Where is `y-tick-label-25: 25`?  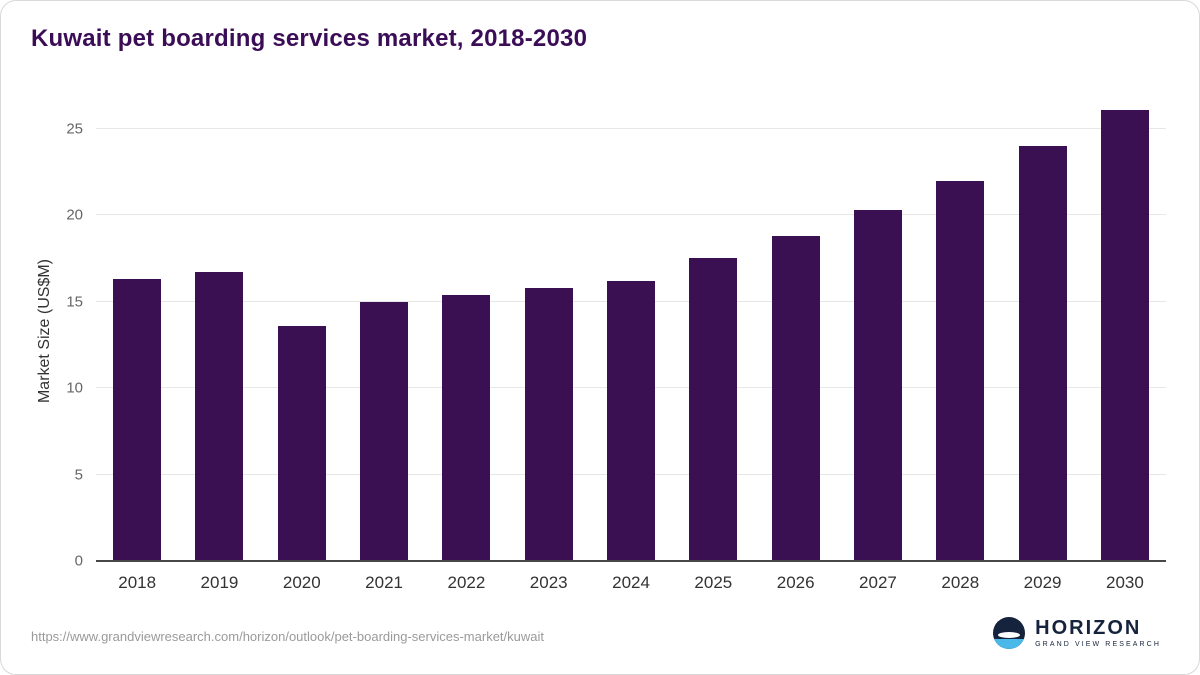 y-tick-label-25: 25 is located at coordinates (74, 129).